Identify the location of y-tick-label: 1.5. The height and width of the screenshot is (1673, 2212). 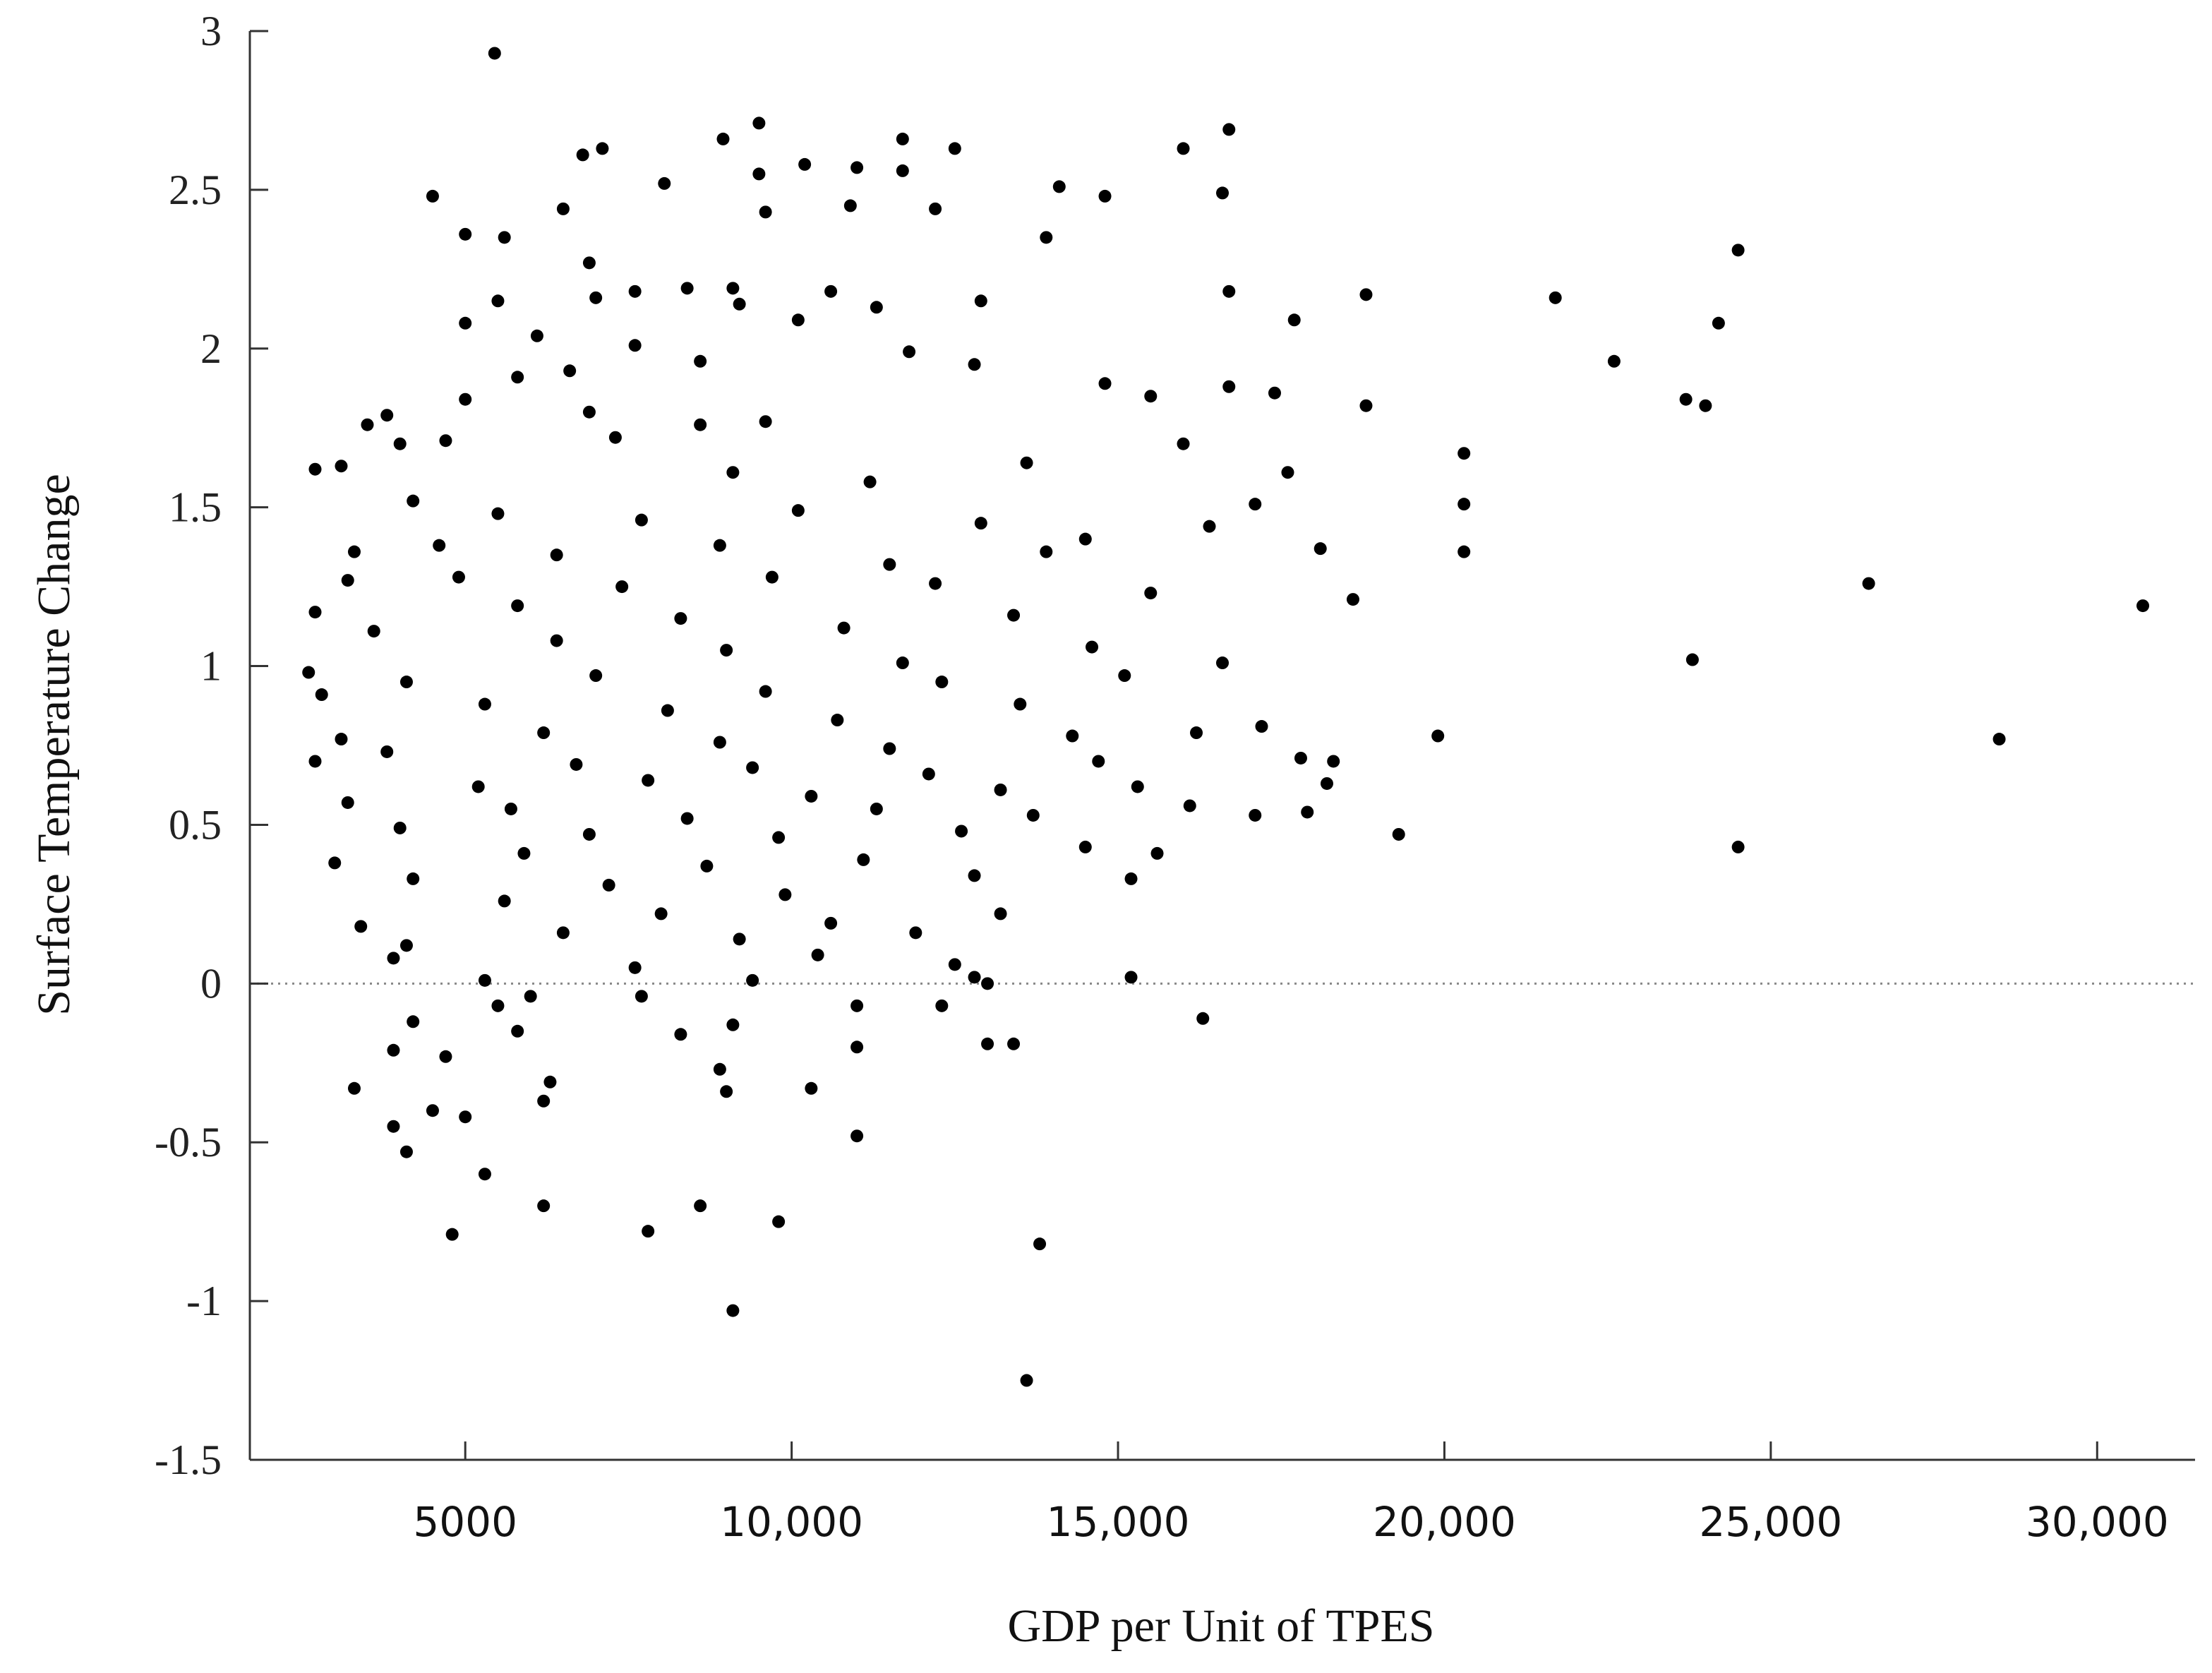
(195, 507).